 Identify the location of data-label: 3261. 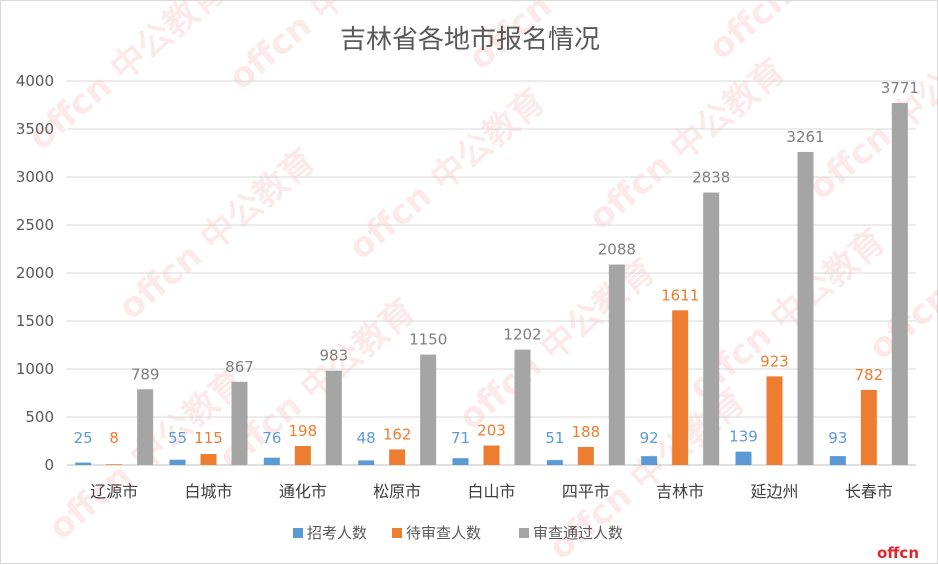
(805, 137).